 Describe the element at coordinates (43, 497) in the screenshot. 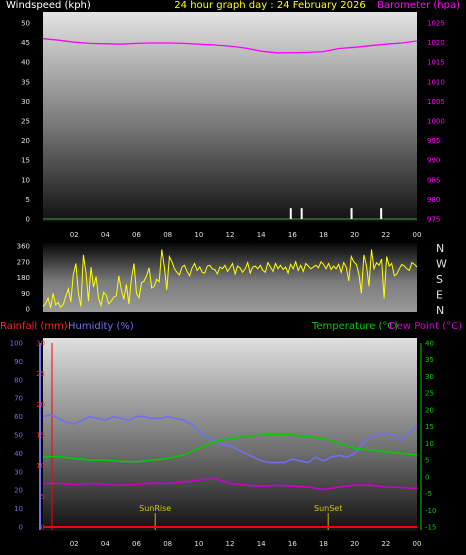

I see `rainfall-tick-label: 5` at that location.